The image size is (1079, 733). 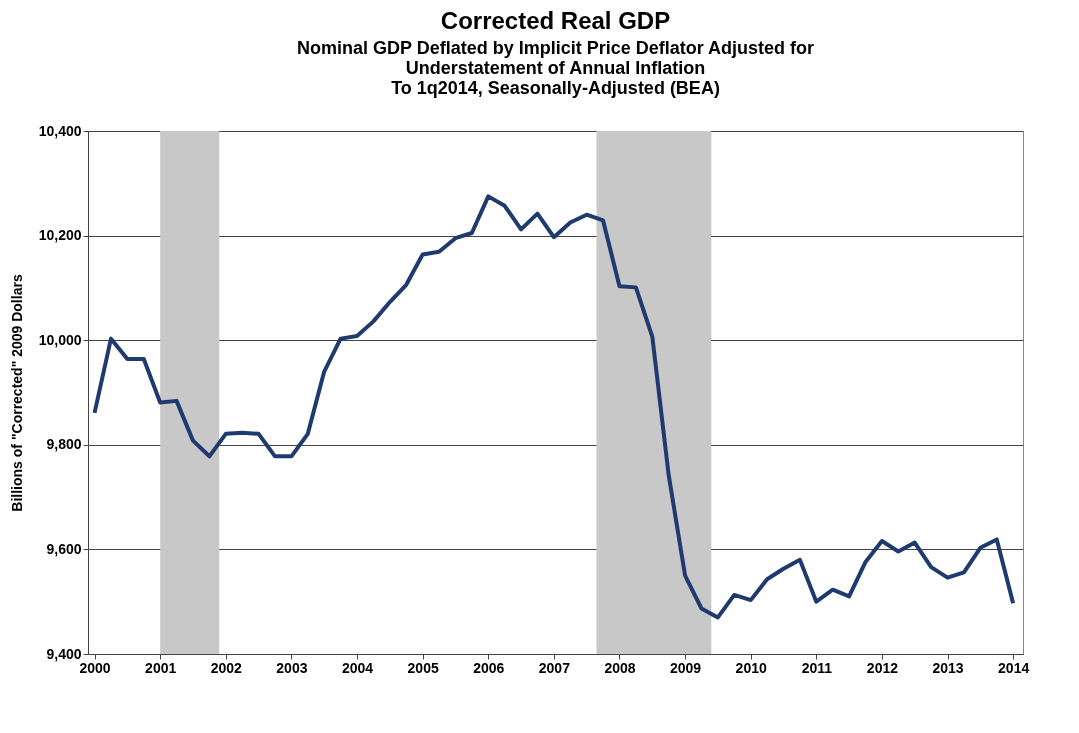 What do you see at coordinates (555, 68) in the screenshot?
I see `chart-subtitle: Nominal GDP Deflated by Implicit Price Deflator Adjusted for Understatement of Annual Inflation To 1q2014, Seasonally-Adjusted (BEA)` at bounding box center [555, 68].